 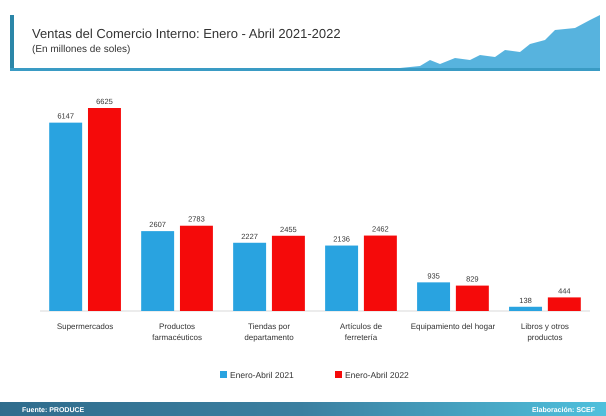 I want to click on x-tick-label: Libros y otros productos, so click(x=544, y=332).